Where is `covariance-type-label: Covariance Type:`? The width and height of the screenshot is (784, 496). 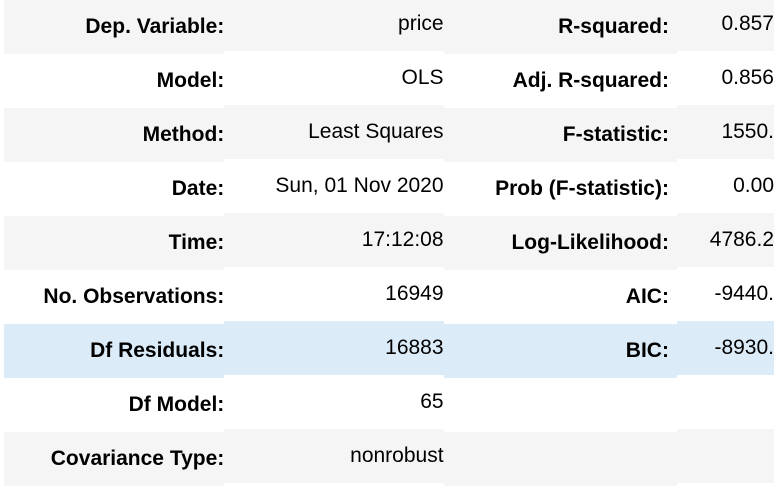
covariance-type-label: Covariance Type: is located at coordinates (137, 458).